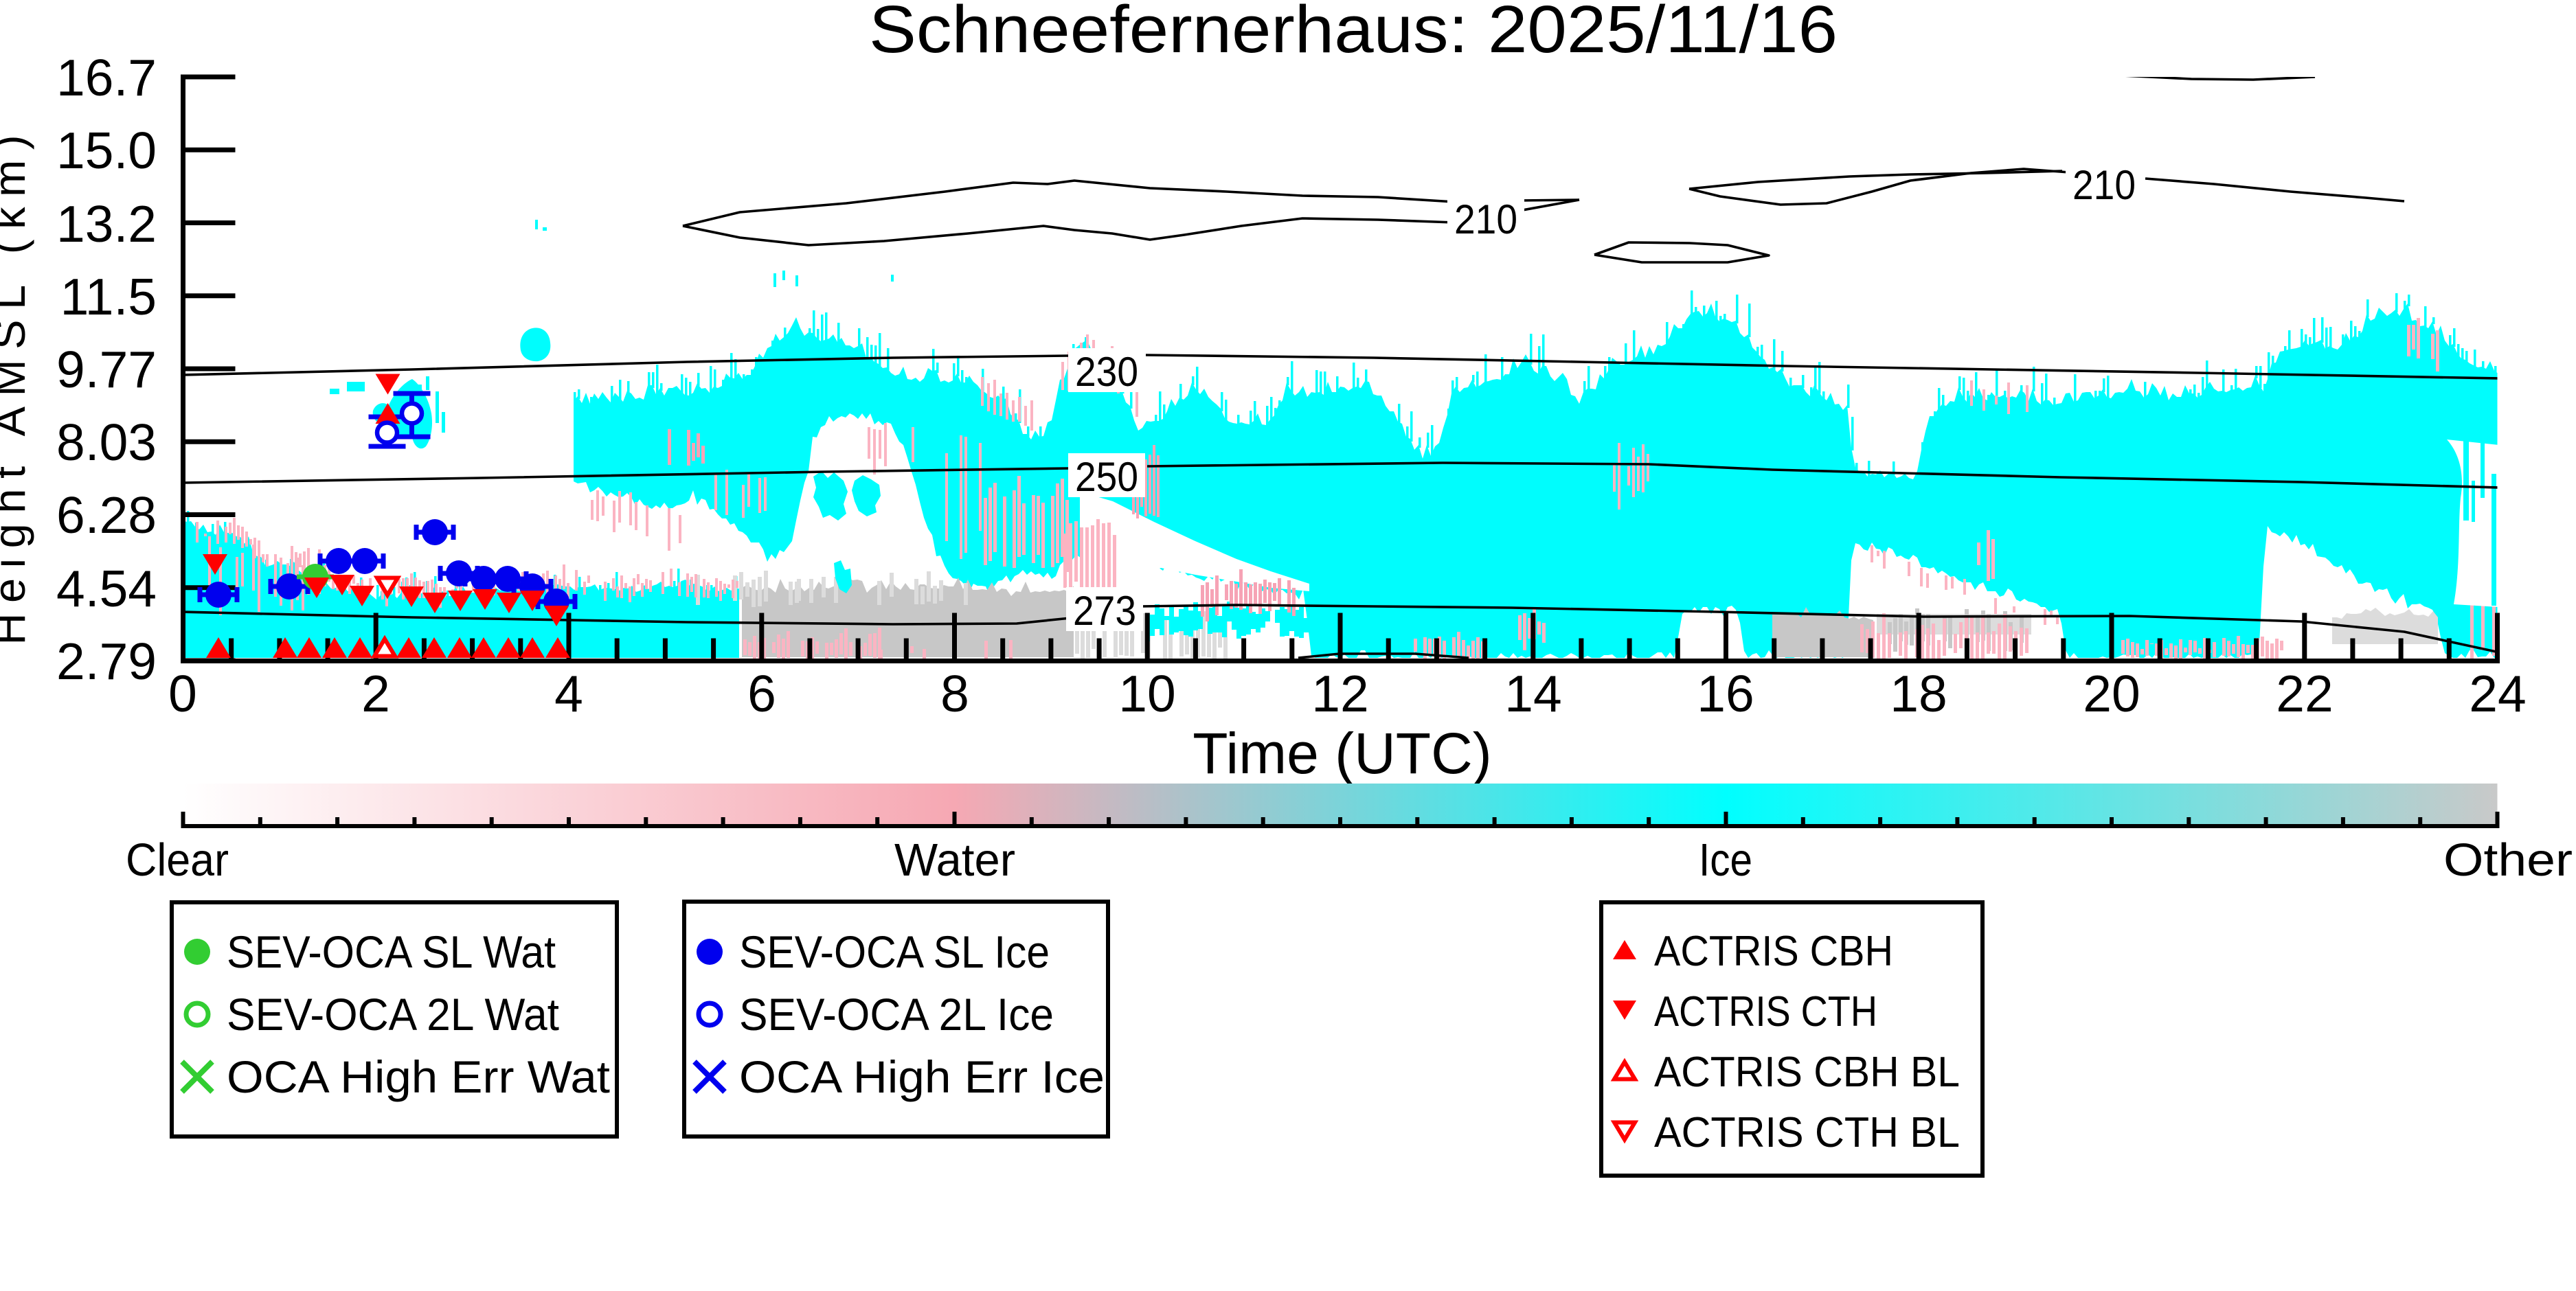  I want to click on svg-text: 22, so click(2304, 694).